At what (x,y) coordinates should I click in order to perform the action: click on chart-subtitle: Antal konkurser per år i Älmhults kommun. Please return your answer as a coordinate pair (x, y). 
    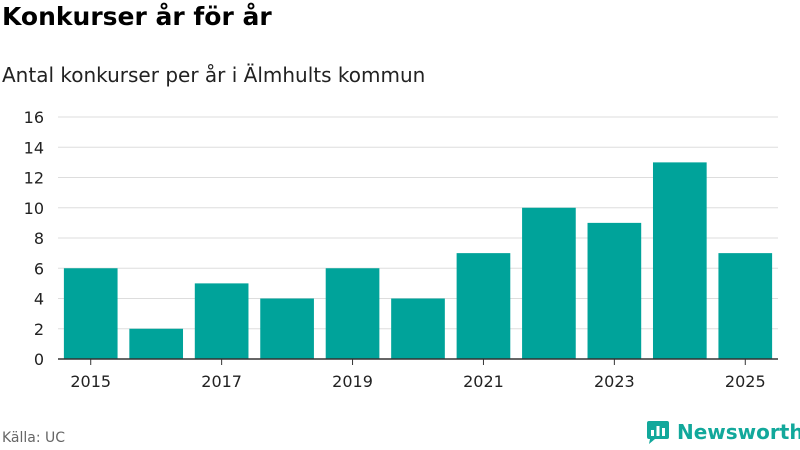
    Looking at the image, I should click on (214, 75).